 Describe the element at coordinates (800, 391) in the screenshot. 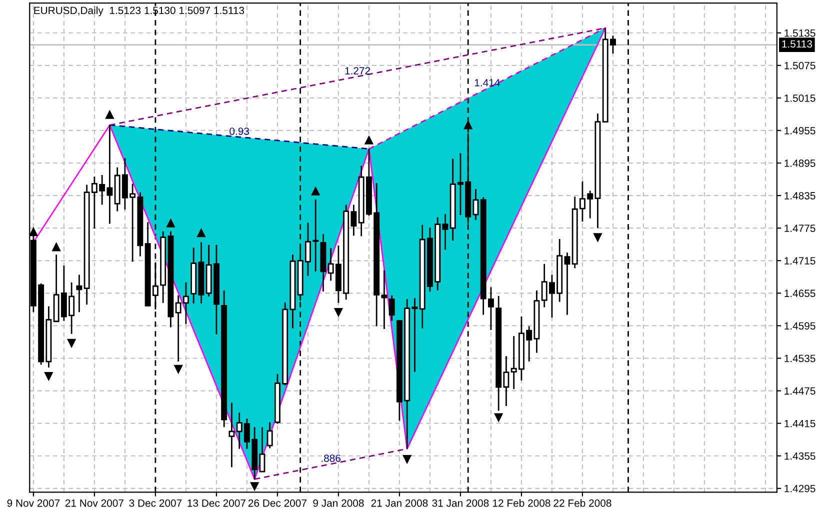

I see `y-tick-label: 1.4475` at that location.